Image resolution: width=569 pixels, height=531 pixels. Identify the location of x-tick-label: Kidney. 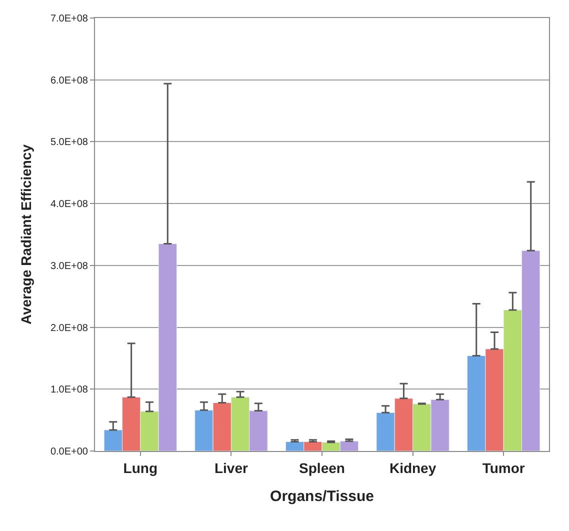
(412, 468).